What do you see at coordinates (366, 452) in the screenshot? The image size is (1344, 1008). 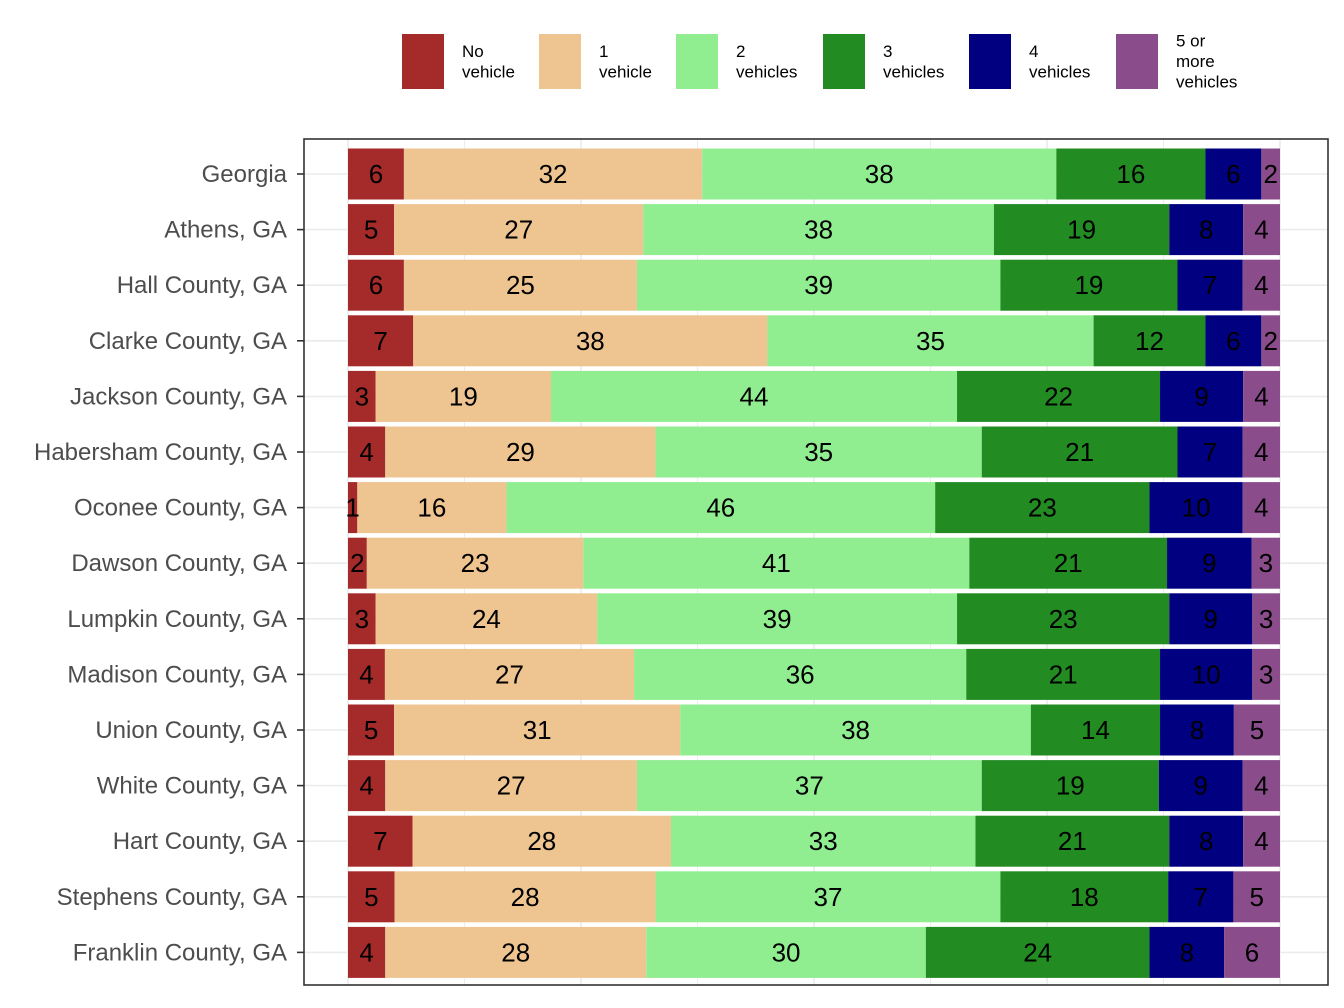 I see `bar-label-habersham-county-ga-no-vehicle: 4` at bounding box center [366, 452].